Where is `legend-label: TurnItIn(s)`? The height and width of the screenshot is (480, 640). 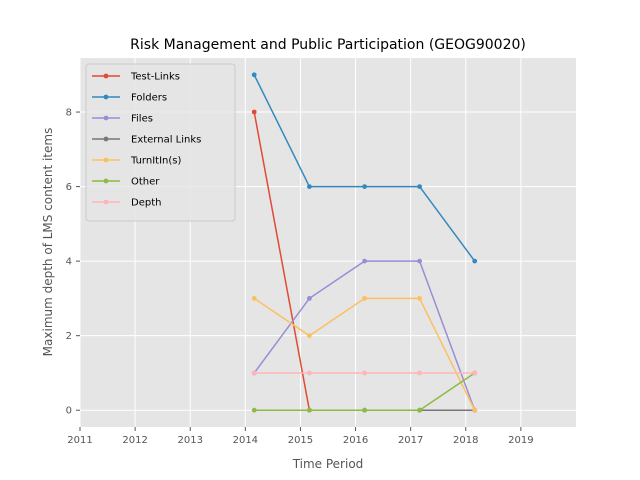
legend-label: TurnItIn(s) is located at coordinates (155, 161).